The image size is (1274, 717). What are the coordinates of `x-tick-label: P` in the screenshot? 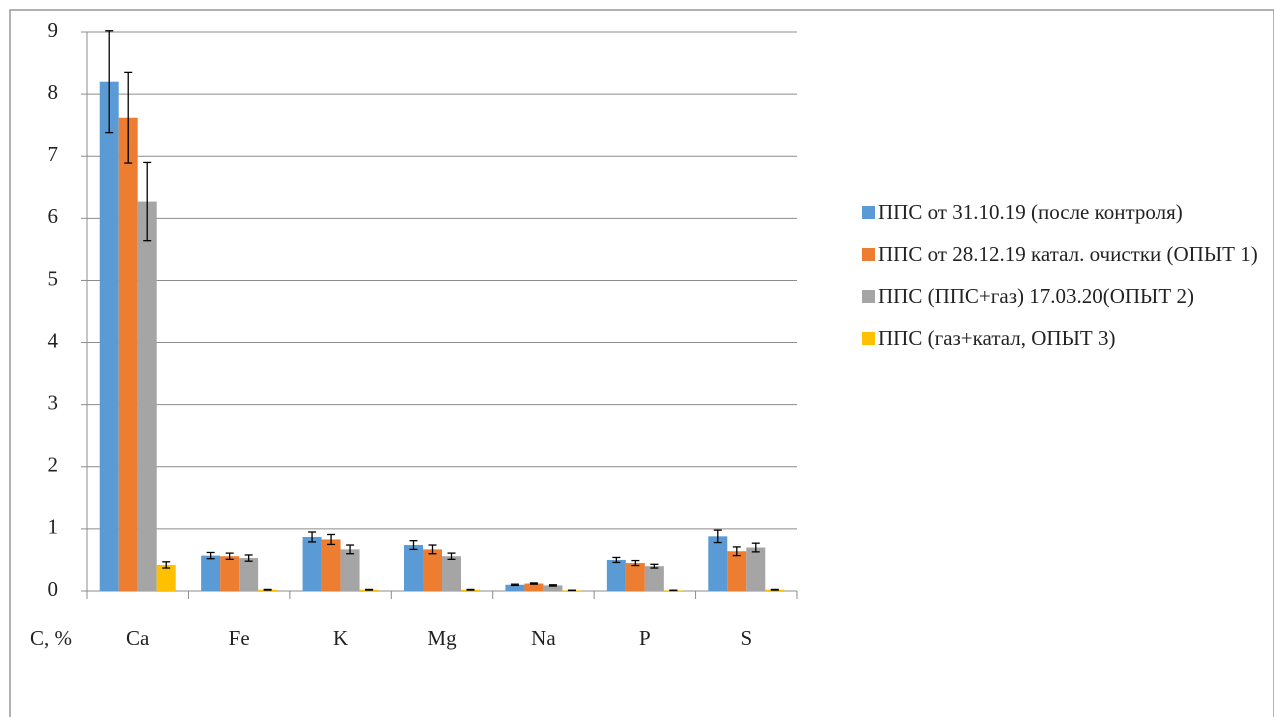 It's located at (645, 638).